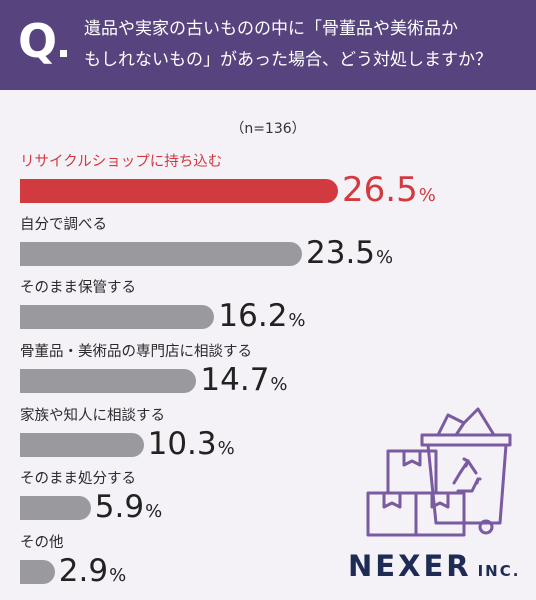 The width and height of the screenshot is (536, 600). What do you see at coordinates (38, 41) in the screenshot?
I see `question-mark: Q` at bounding box center [38, 41].